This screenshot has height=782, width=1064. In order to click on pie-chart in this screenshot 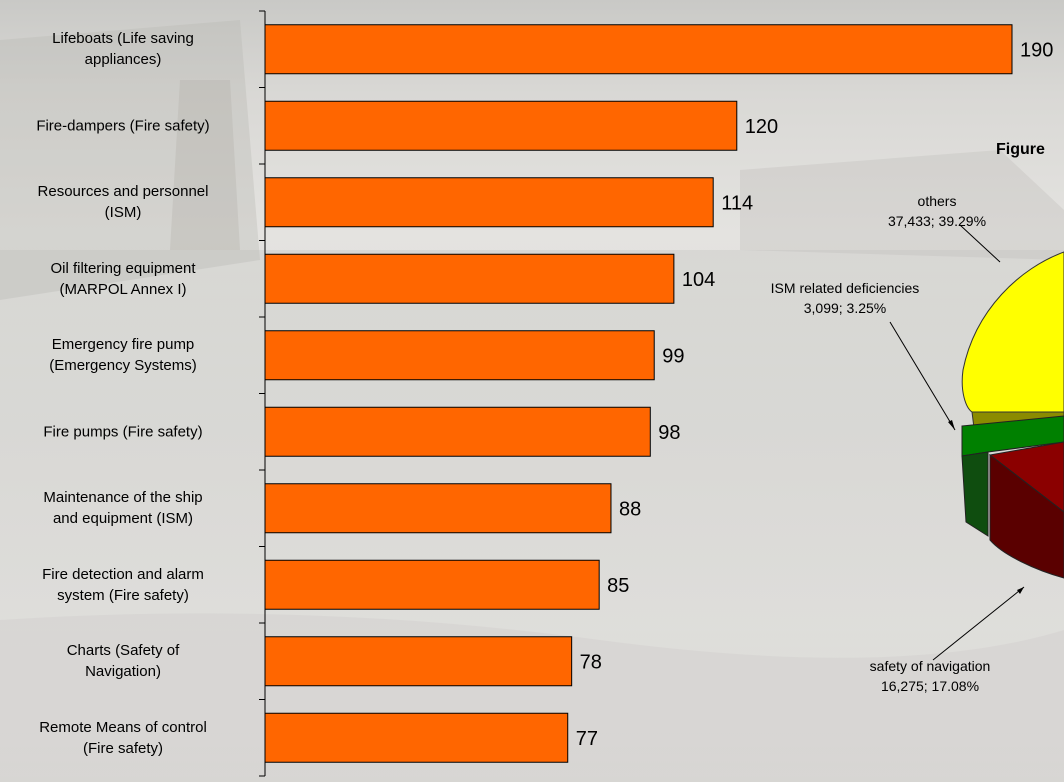, I will do `click(1012, 415)`.